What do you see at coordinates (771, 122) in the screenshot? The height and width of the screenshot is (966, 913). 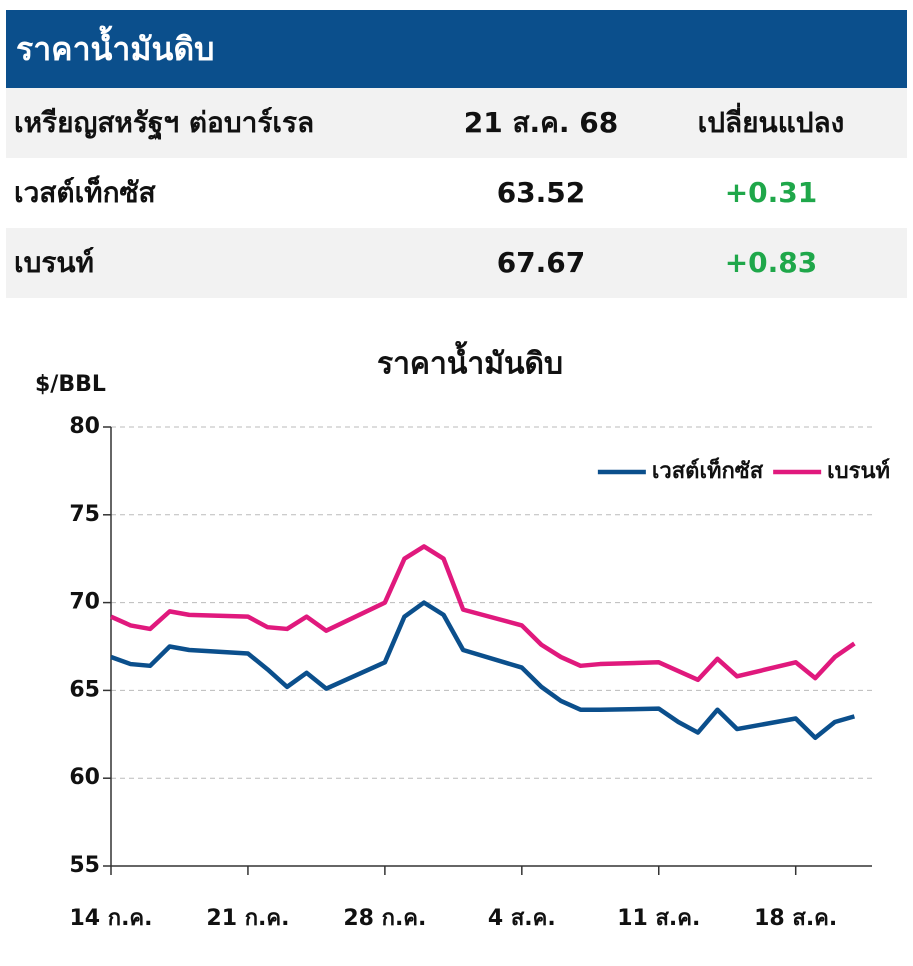 I see `column-header: เปลี่ยนแปลง` at bounding box center [771, 122].